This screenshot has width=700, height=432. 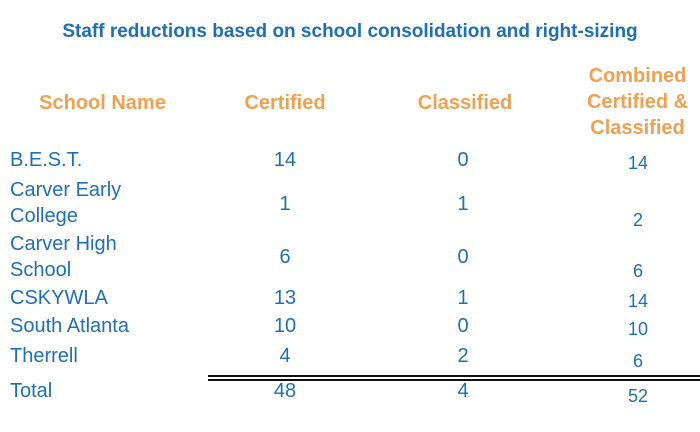 I want to click on row-certified: 14, so click(x=285, y=160).